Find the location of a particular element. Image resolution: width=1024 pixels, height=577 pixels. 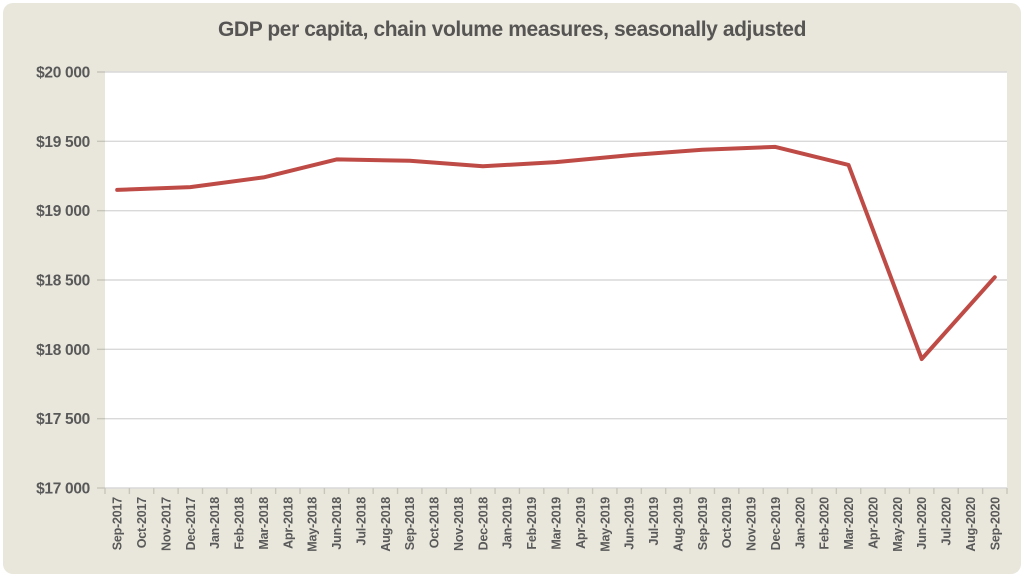

x-axis-label: Oct-2017 is located at coordinates (142, 522).